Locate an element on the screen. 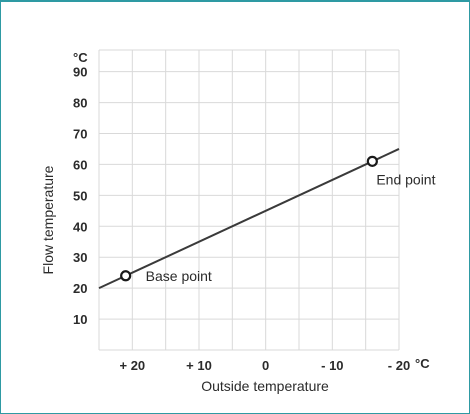  x-axis-title: Outside temperature is located at coordinates (265, 386).